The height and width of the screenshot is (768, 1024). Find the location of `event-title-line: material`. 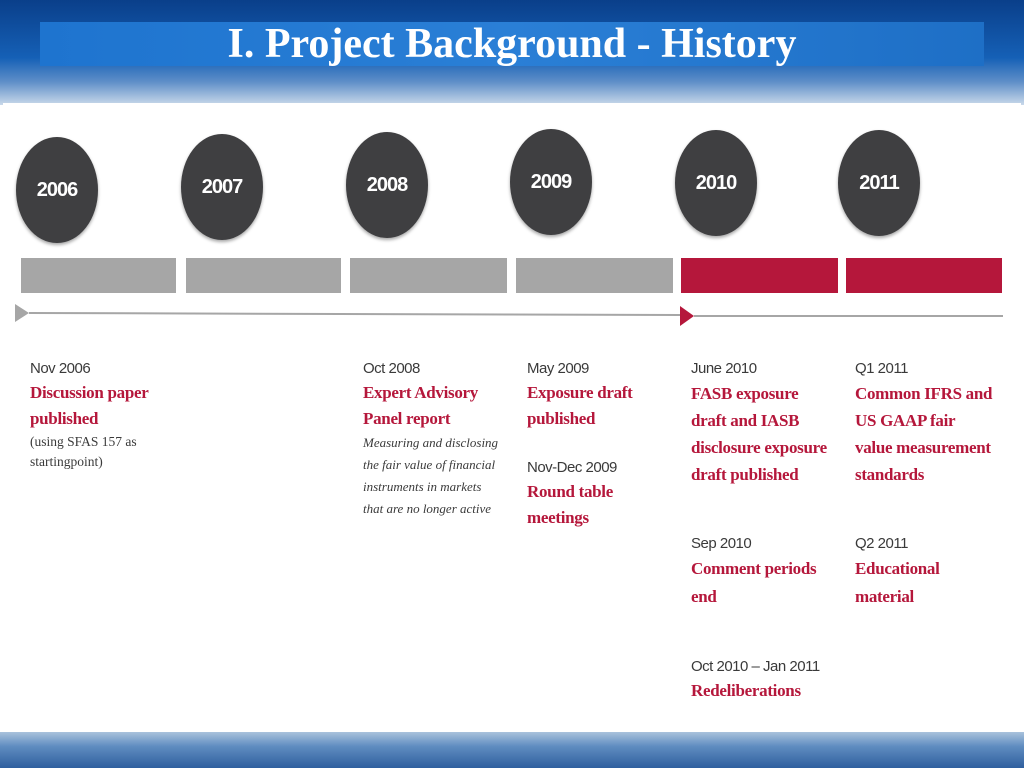

event-title-line: material is located at coordinates (884, 596).